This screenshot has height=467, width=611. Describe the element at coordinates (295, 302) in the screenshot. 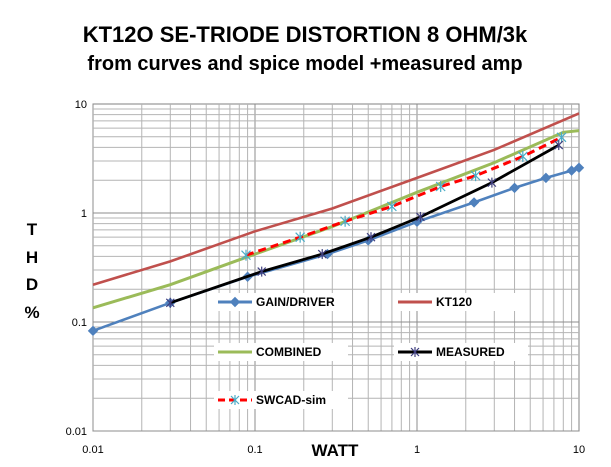

I see `legend-label: GAIN/DRIVER` at that location.